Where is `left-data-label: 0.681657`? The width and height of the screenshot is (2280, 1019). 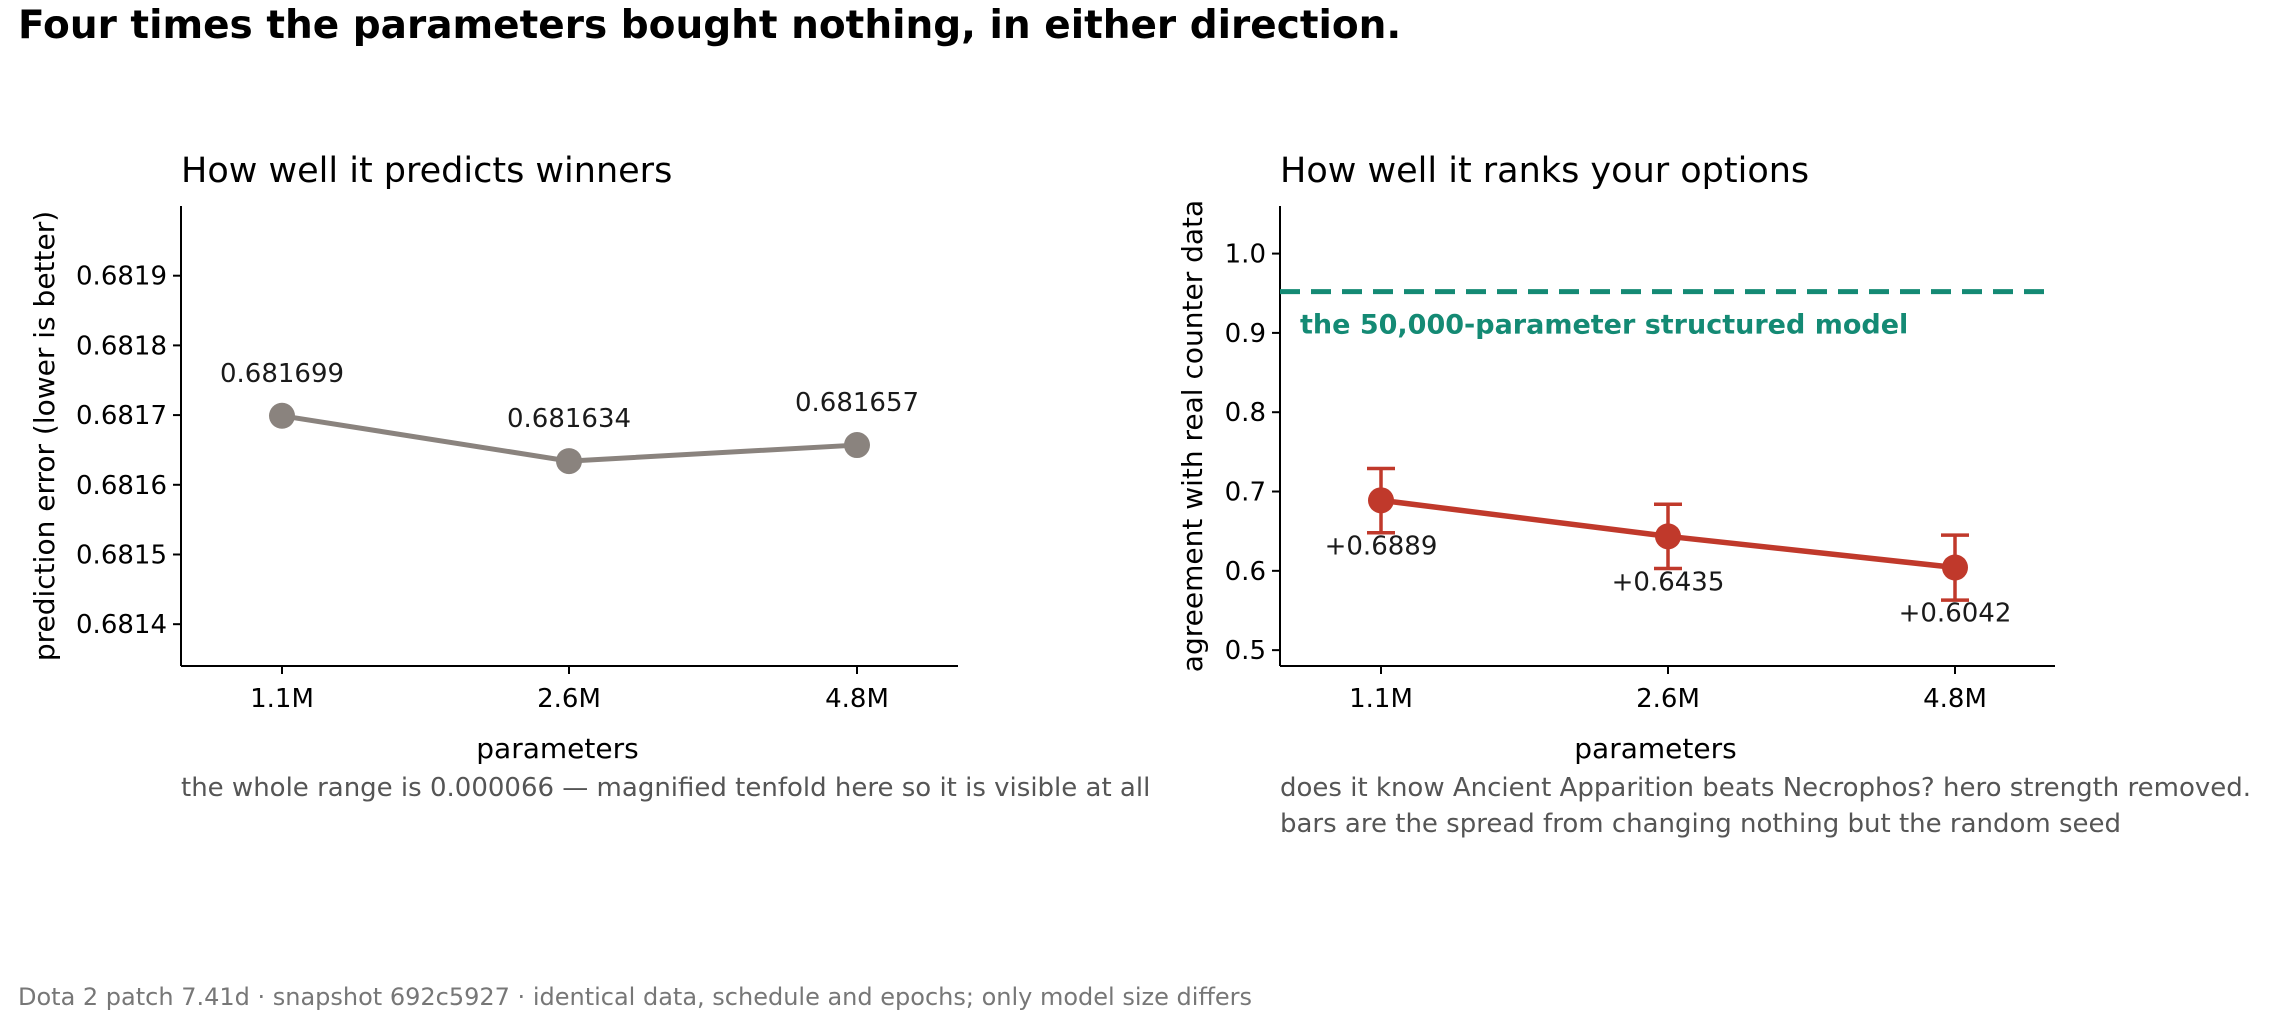 left-data-label: 0.681657 is located at coordinates (857, 403).